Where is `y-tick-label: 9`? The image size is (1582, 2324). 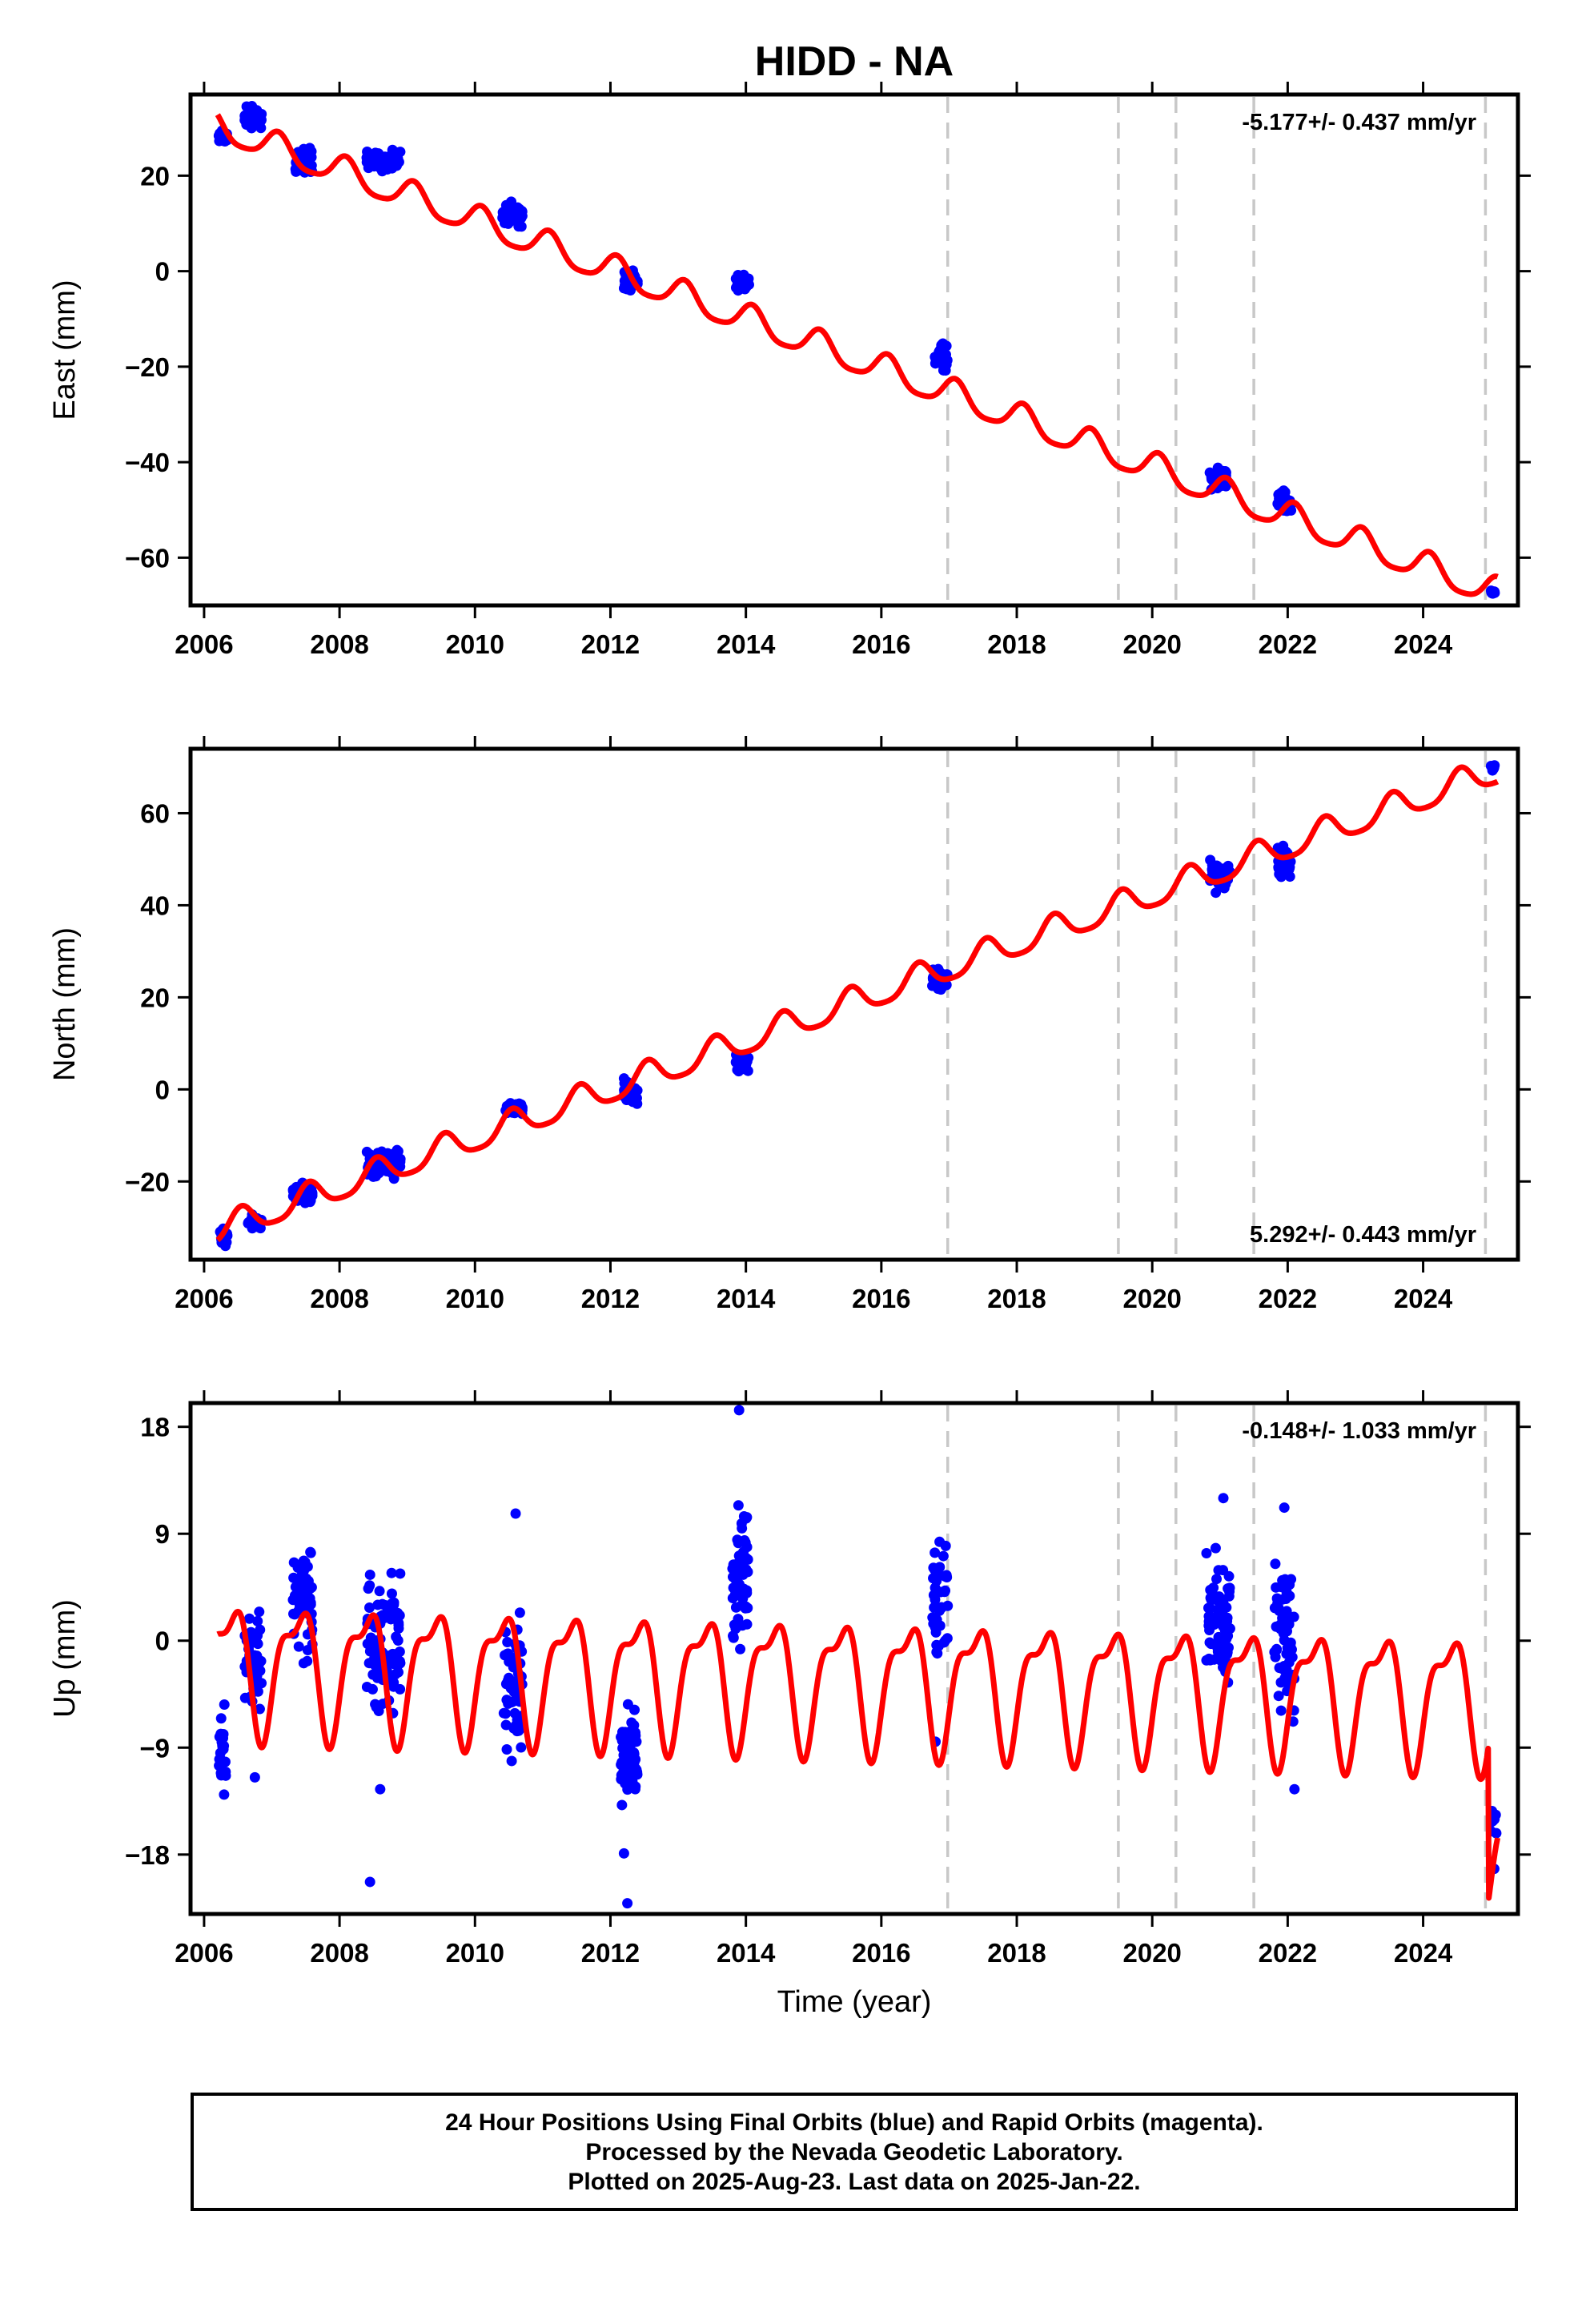
y-tick-label: 9 is located at coordinates (162, 1534).